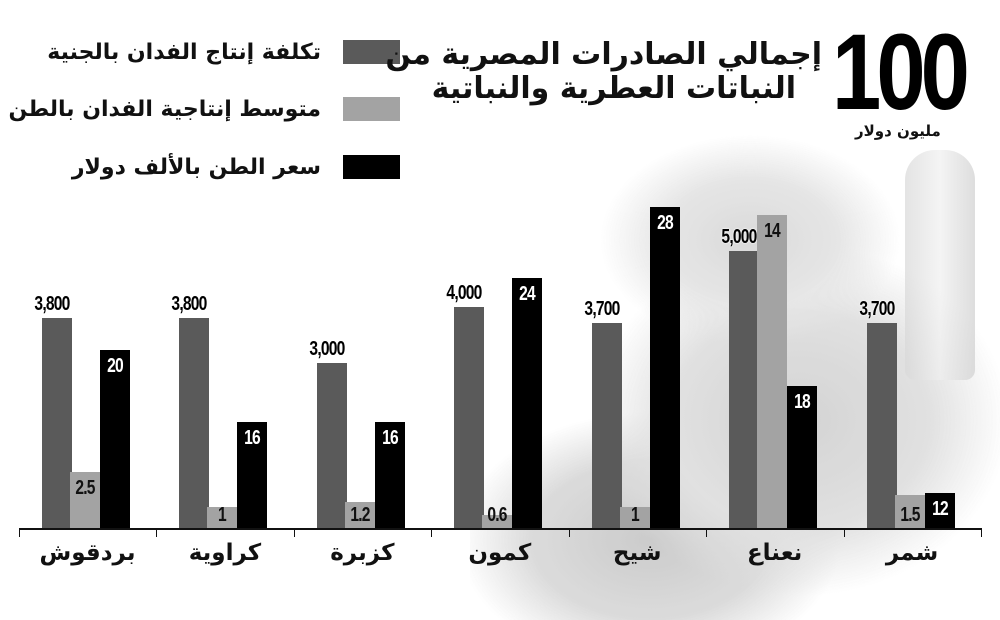 The width and height of the screenshot is (1000, 620). Describe the element at coordinates (115, 366) in the screenshot. I see `bar-value-label: 20` at that location.